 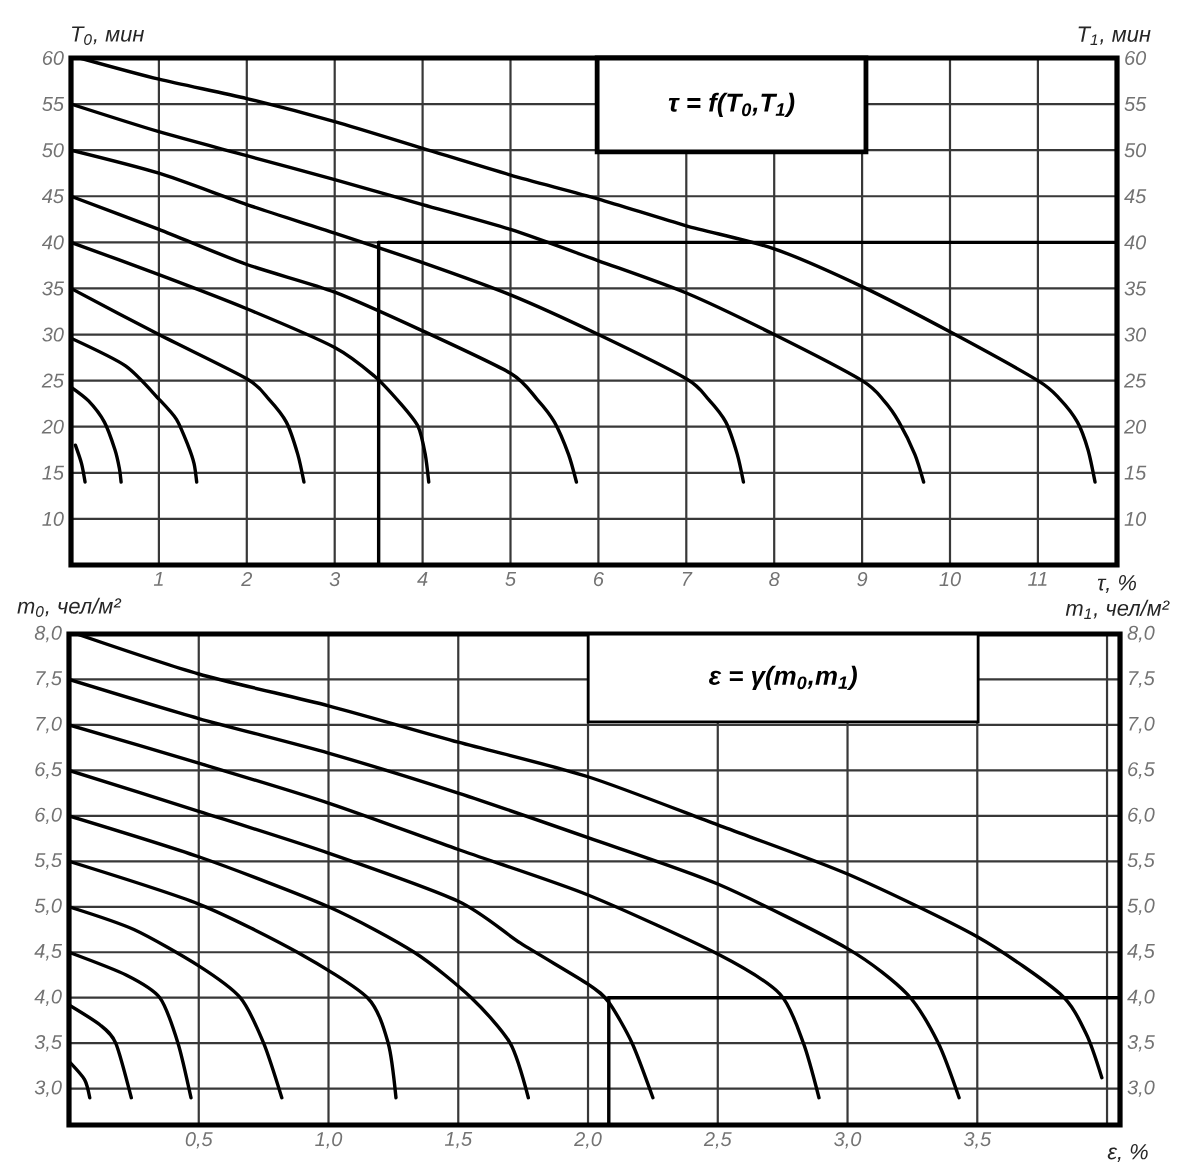 I want to click on y-tick-label: 5,5, so click(x=48, y=861).